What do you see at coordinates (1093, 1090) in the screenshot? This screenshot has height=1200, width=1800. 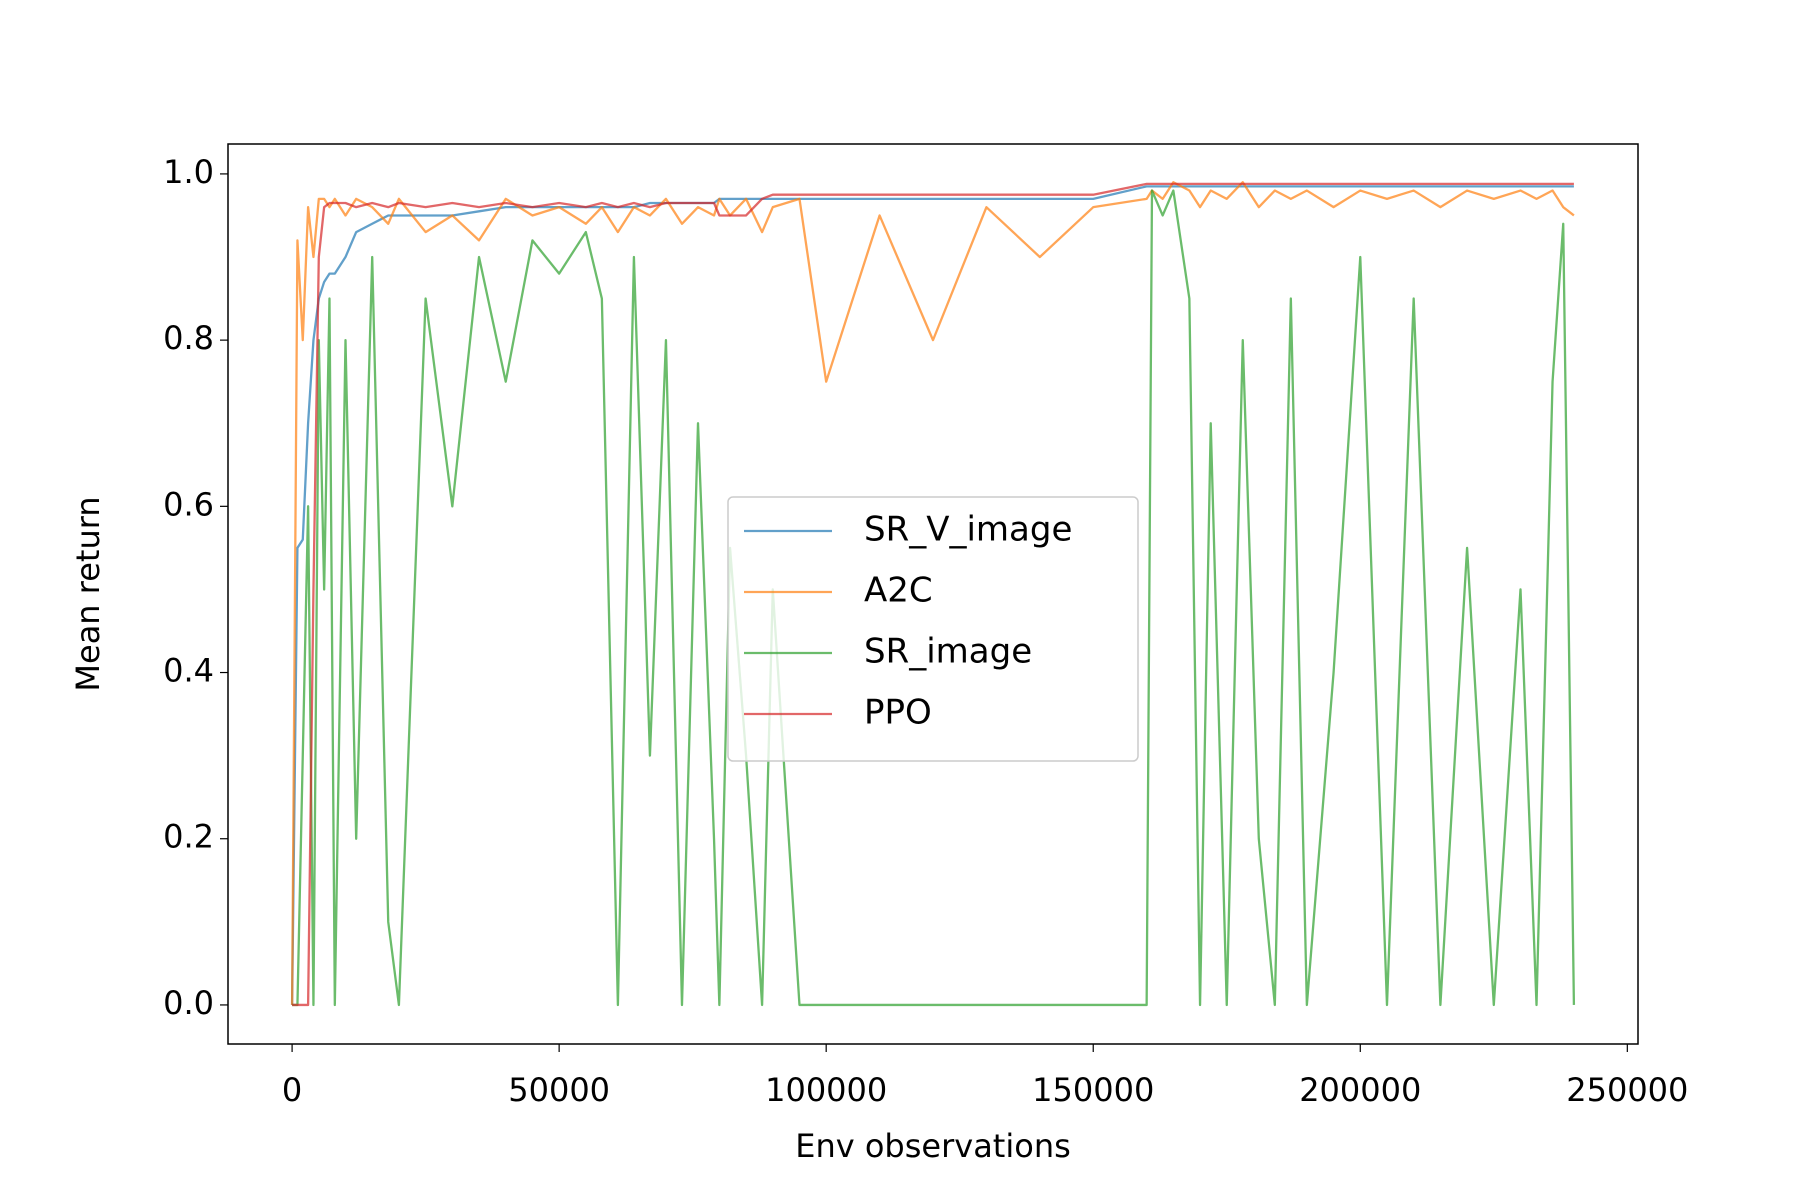 I see `x-tick-label: 150000` at bounding box center [1093, 1090].